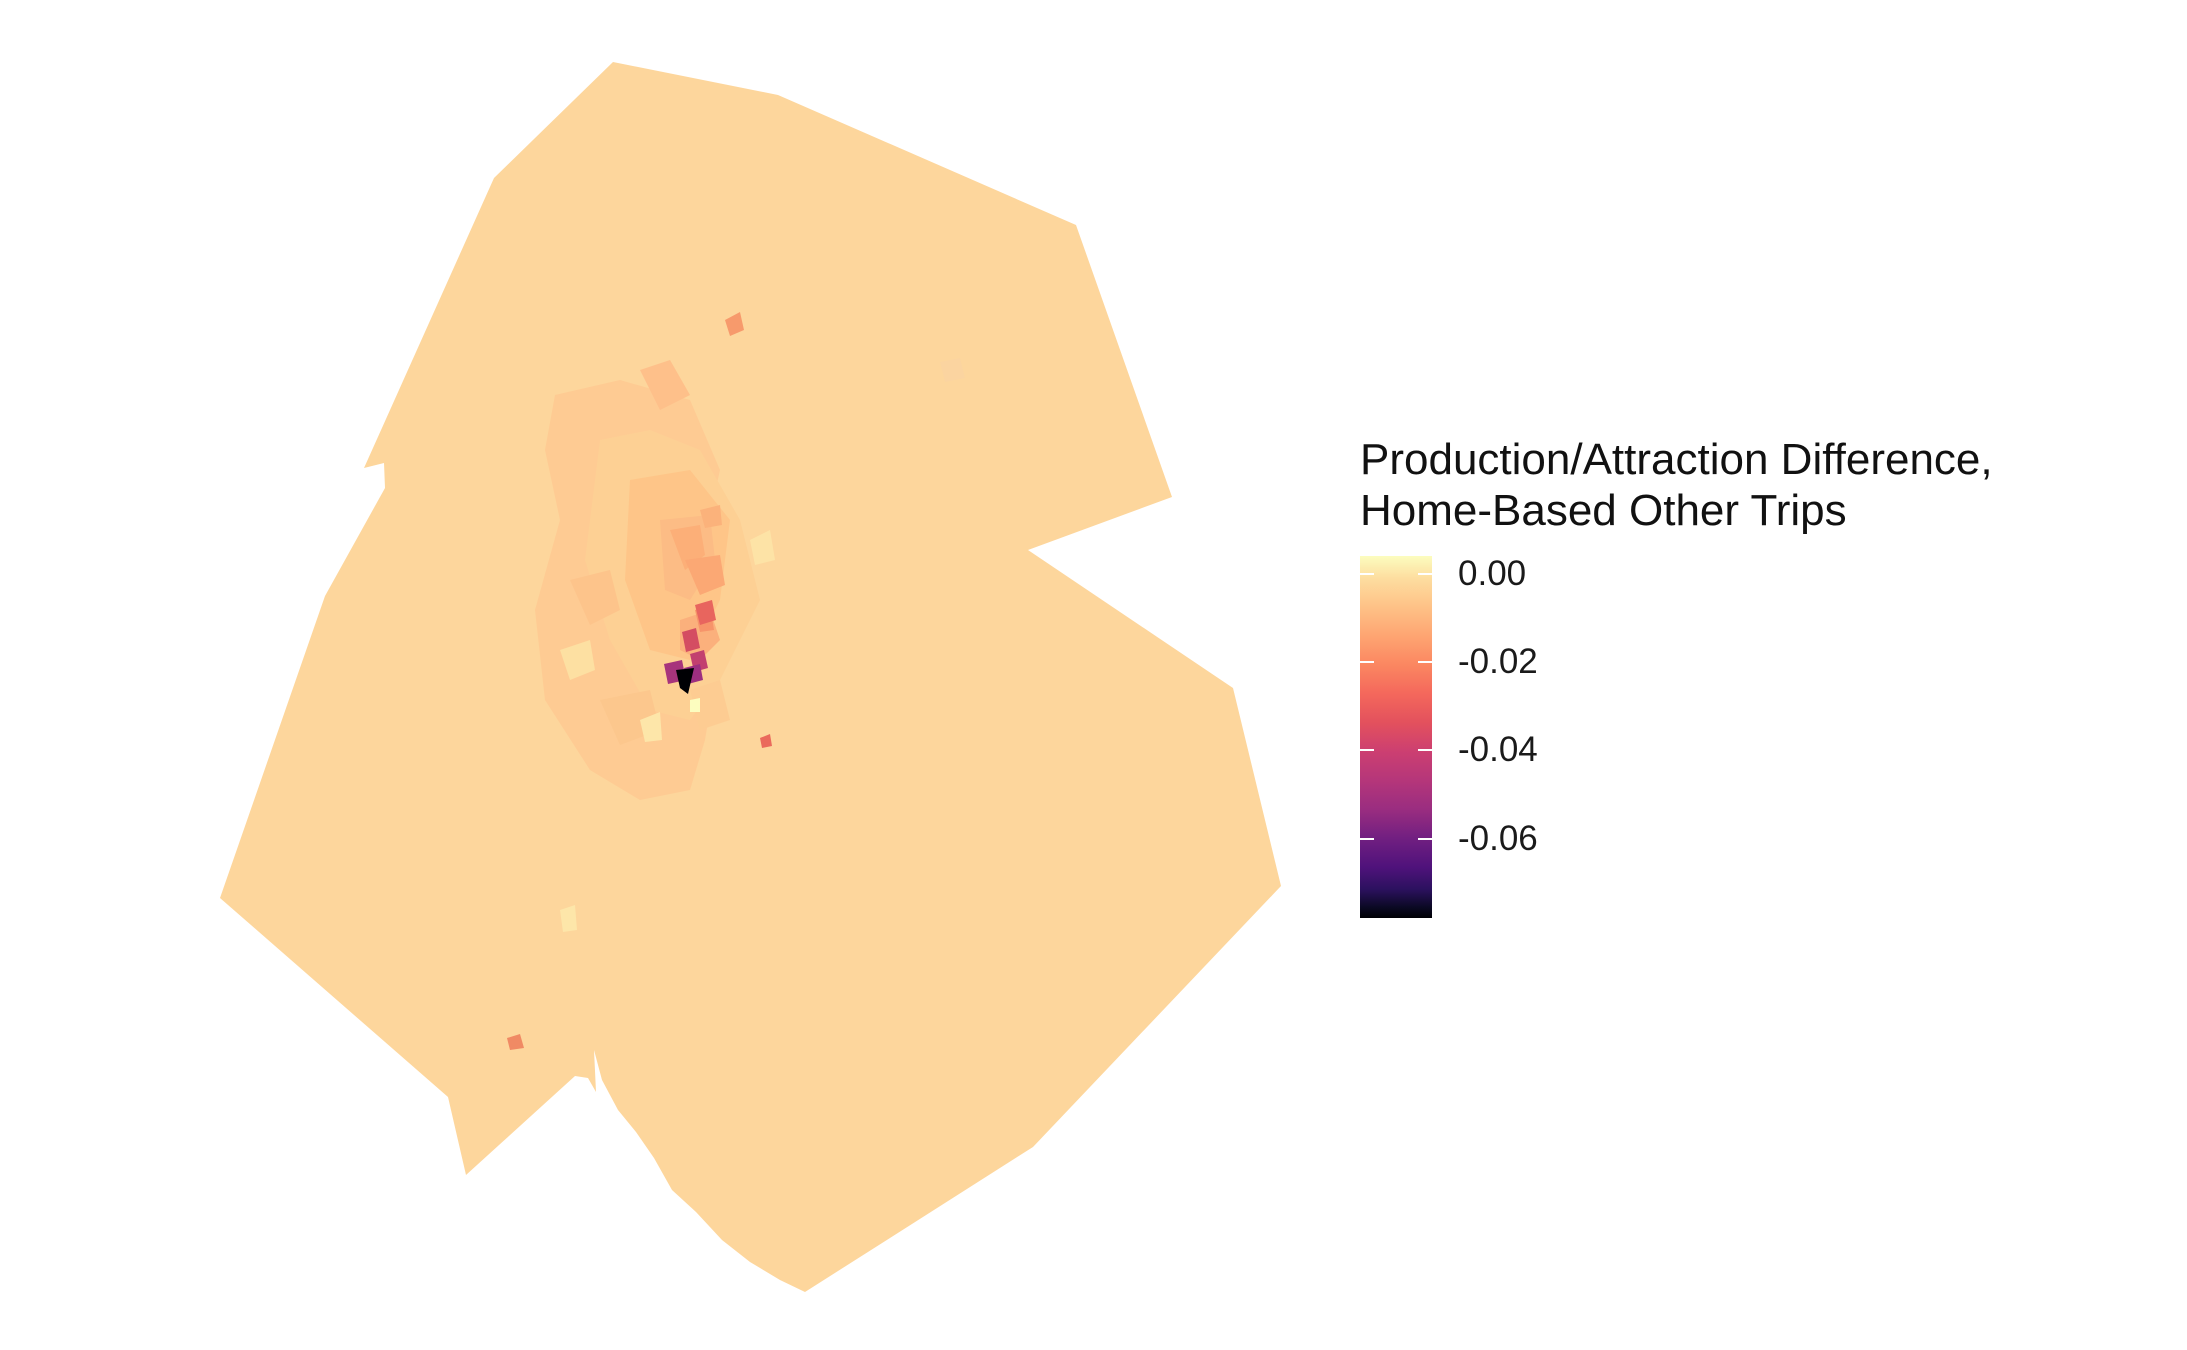 This screenshot has width=2187, height=1350. What do you see at coordinates (1498, 750) in the screenshot?
I see `legend-tick-label: -0.04` at bounding box center [1498, 750].